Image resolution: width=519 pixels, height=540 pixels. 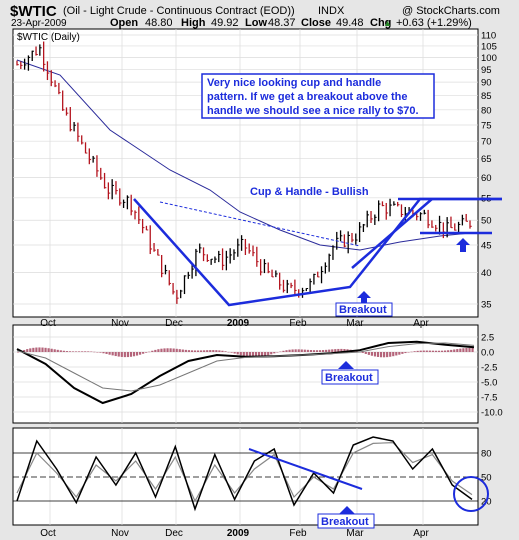 I want to click on x-axis-label: Nov, so click(x=120, y=323).